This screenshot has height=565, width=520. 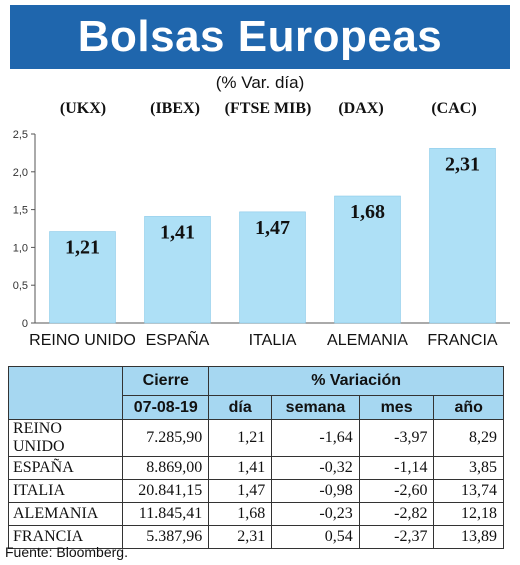 What do you see at coordinates (462, 164) in the screenshot?
I see `bar-value-label: 2,31` at bounding box center [462, 164].